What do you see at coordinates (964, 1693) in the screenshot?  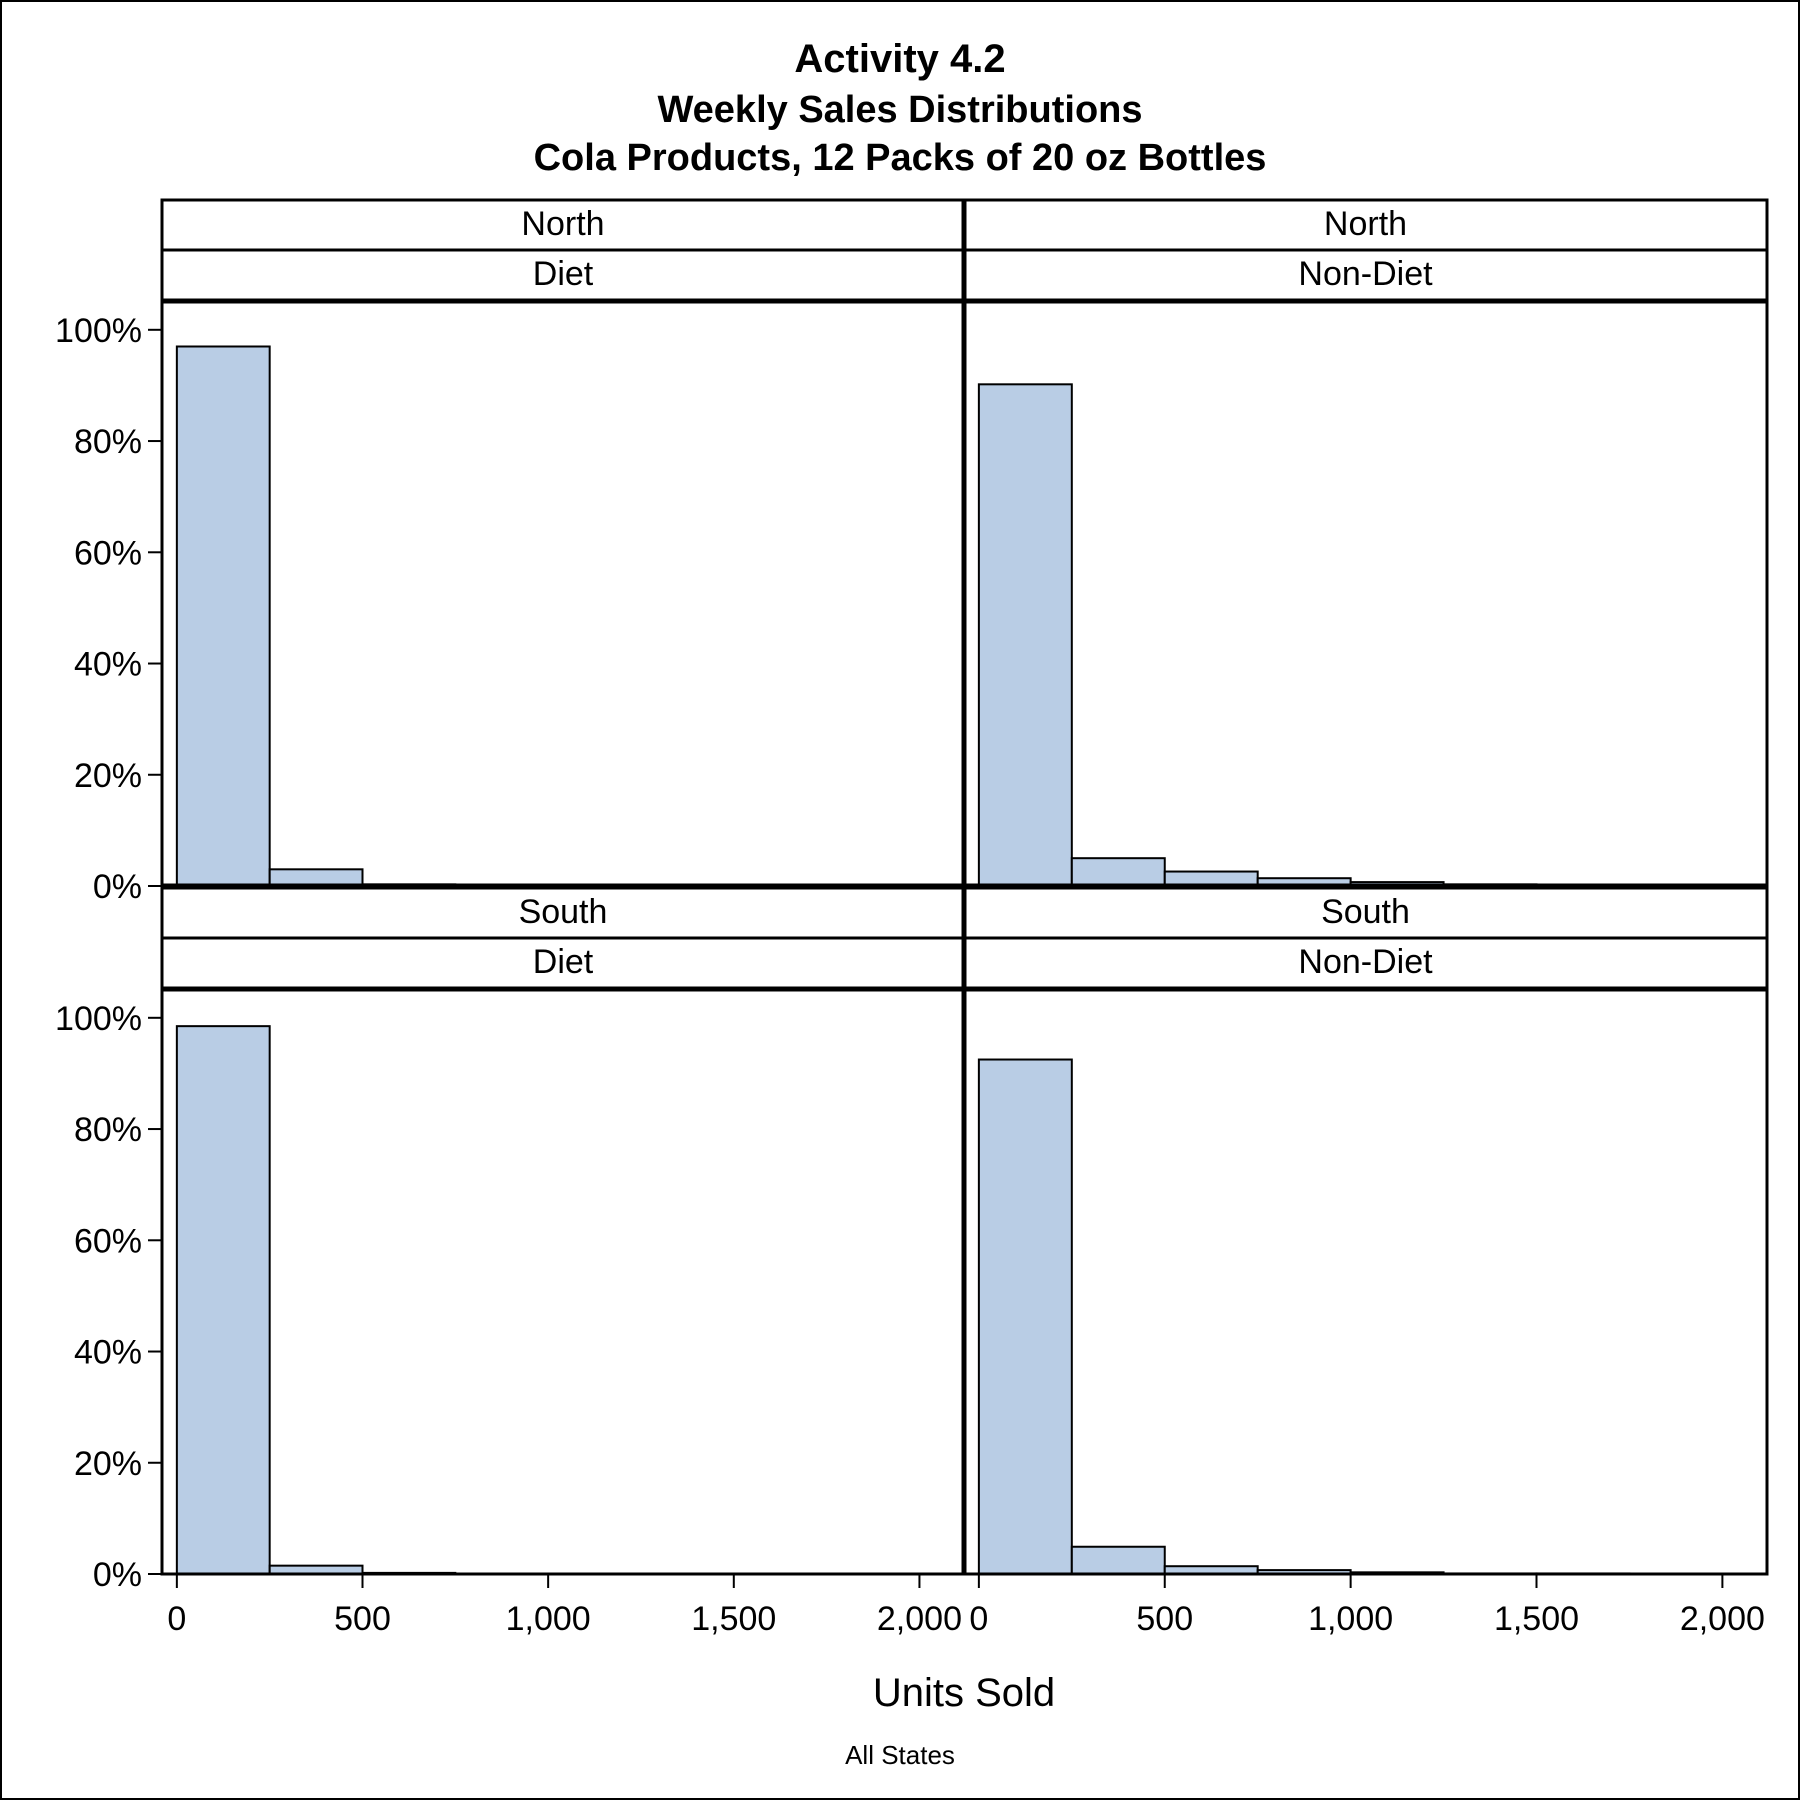 I see `x-axis-label: Units Sold` at bounding box center [964, 1693].